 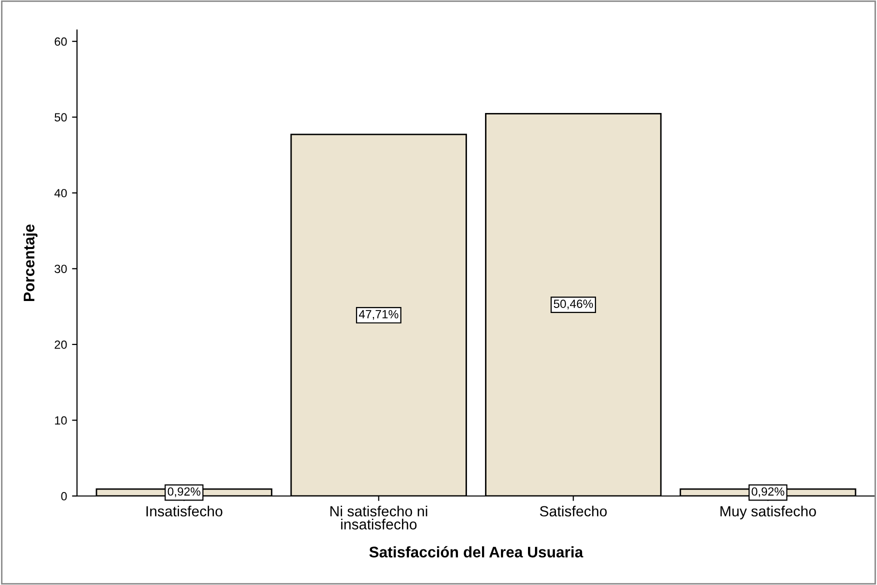 What do you see at coordinates (768, 513) in the screenshot?
I see `x-tick-label: Muy satisfecho` at bounding box center [768, 513].